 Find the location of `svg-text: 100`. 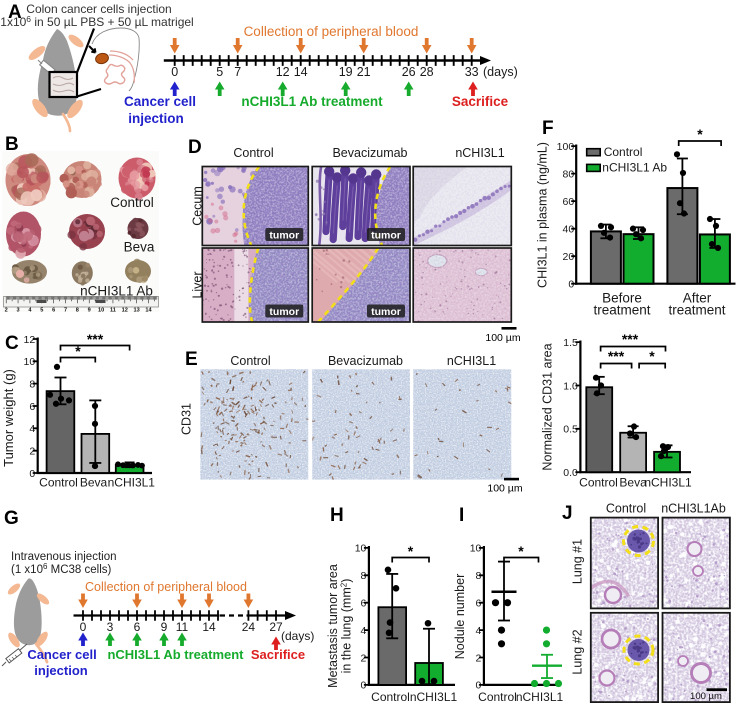

svg-text: 100 is located at coordinates (566, 147).